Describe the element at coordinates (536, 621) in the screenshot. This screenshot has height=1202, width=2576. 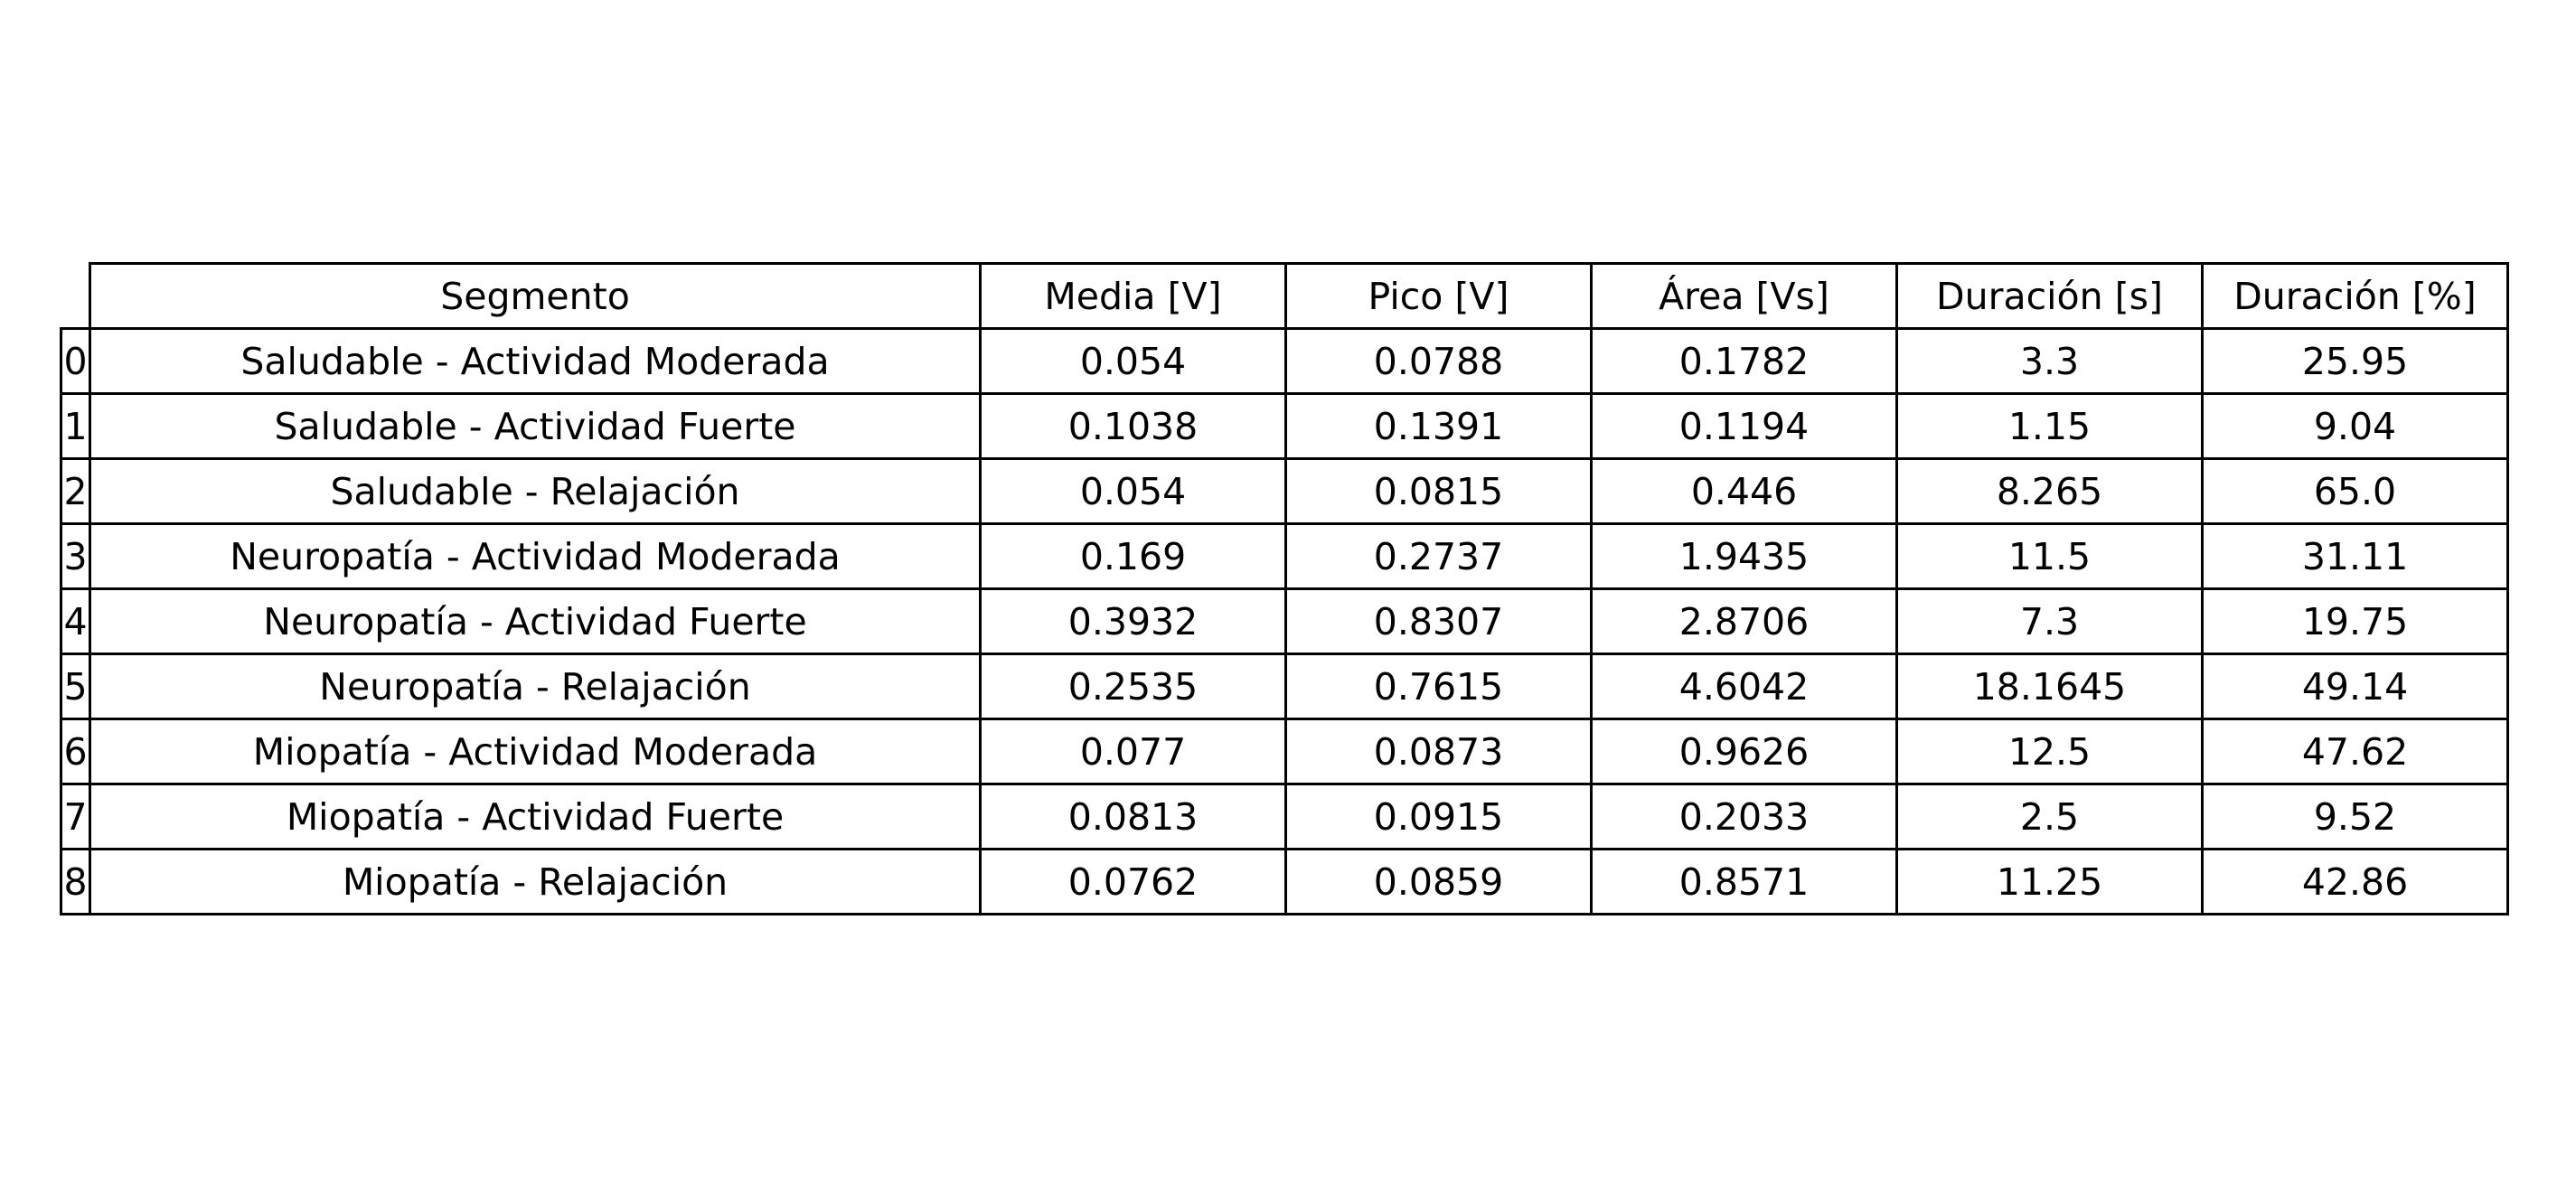
I see `table-cell: Neuropatía - Actividad Fuerte` at that location.